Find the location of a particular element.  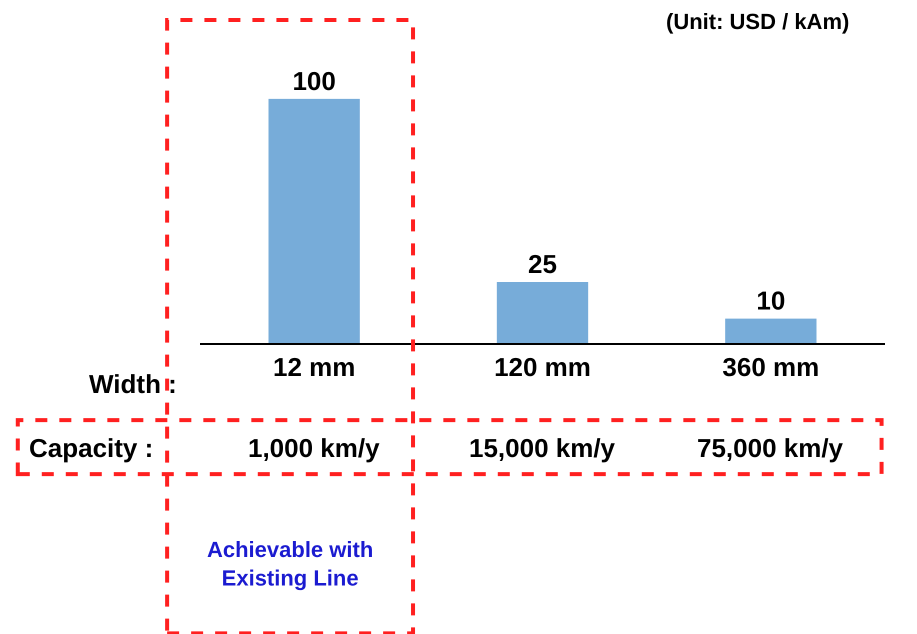

data-label: 100 is located at coordinates (314, 81).